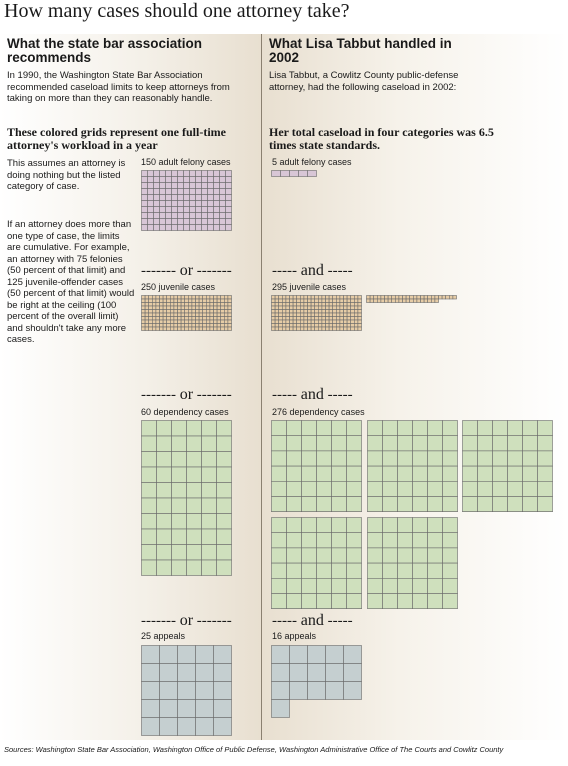  Describe the element at coordinates (312, 394) in the screenshot. I see `separator-and: ----- and -----` at that location.